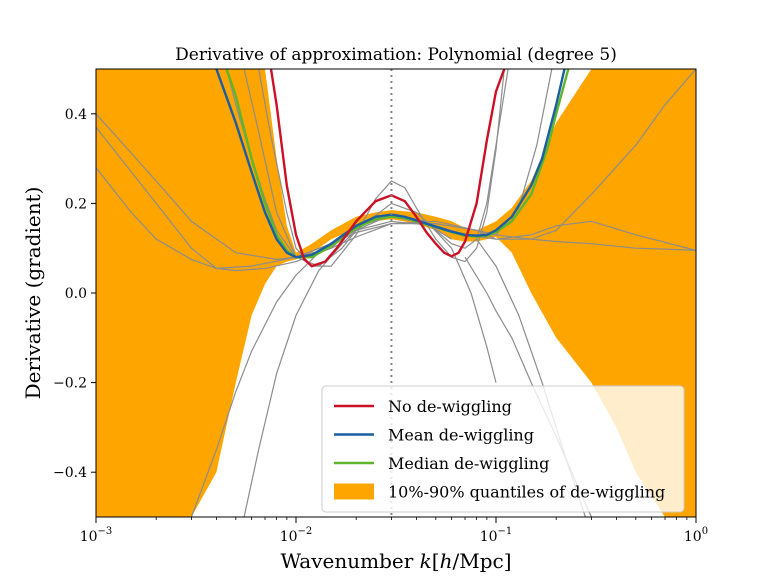  Describe the element at coordinates (496, 535) in the screenshot. I see `x-tick-label: 10⁻¹` at that location.